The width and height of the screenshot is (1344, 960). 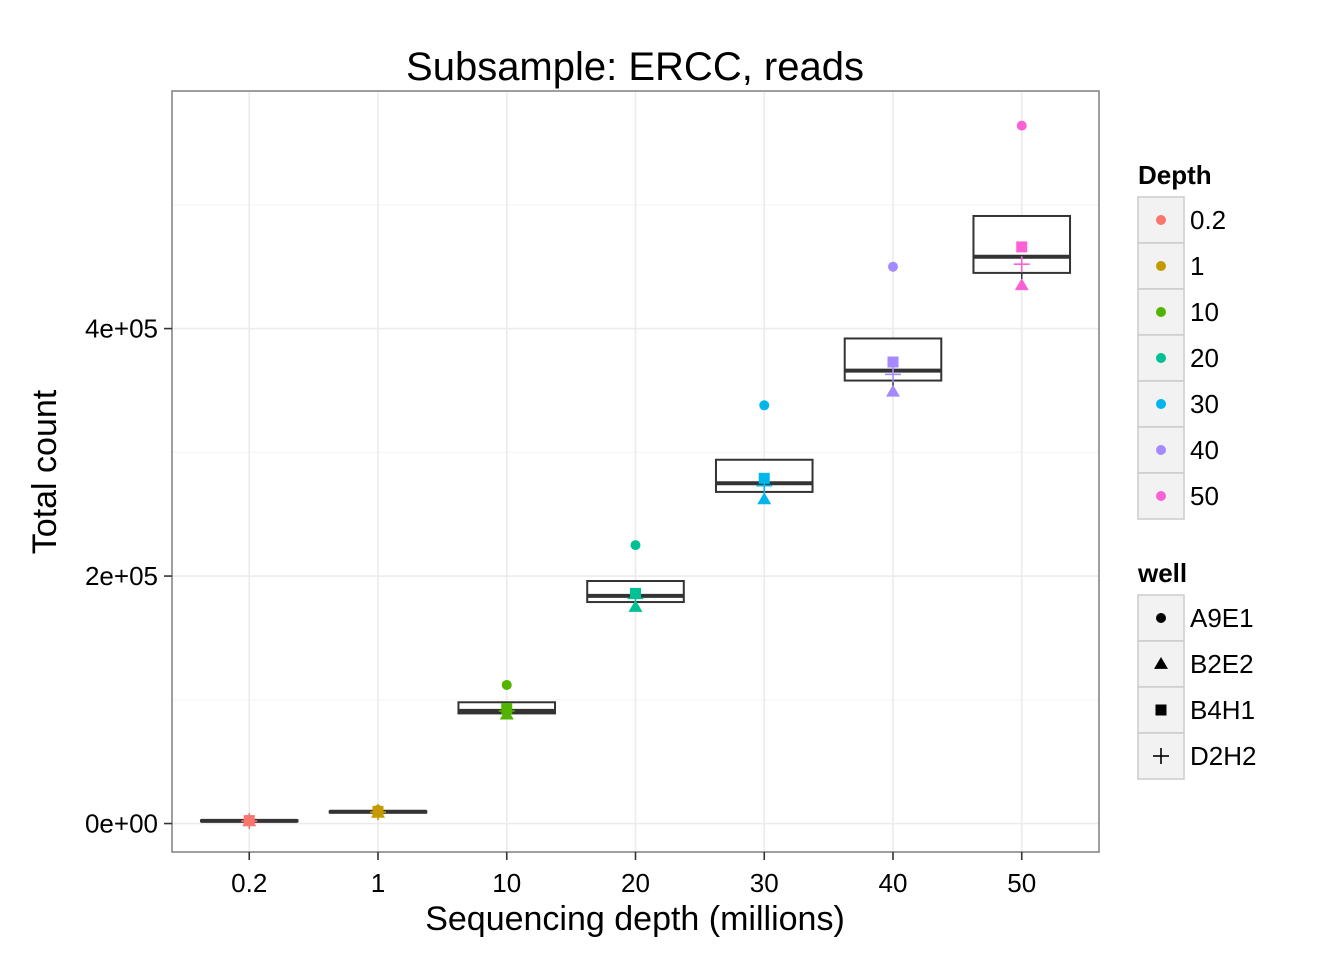 What do you see at coordinates (1222, 664) in the screenshot?
I see `legend-well-label: B2E2` at bounding box center [1222, 664].